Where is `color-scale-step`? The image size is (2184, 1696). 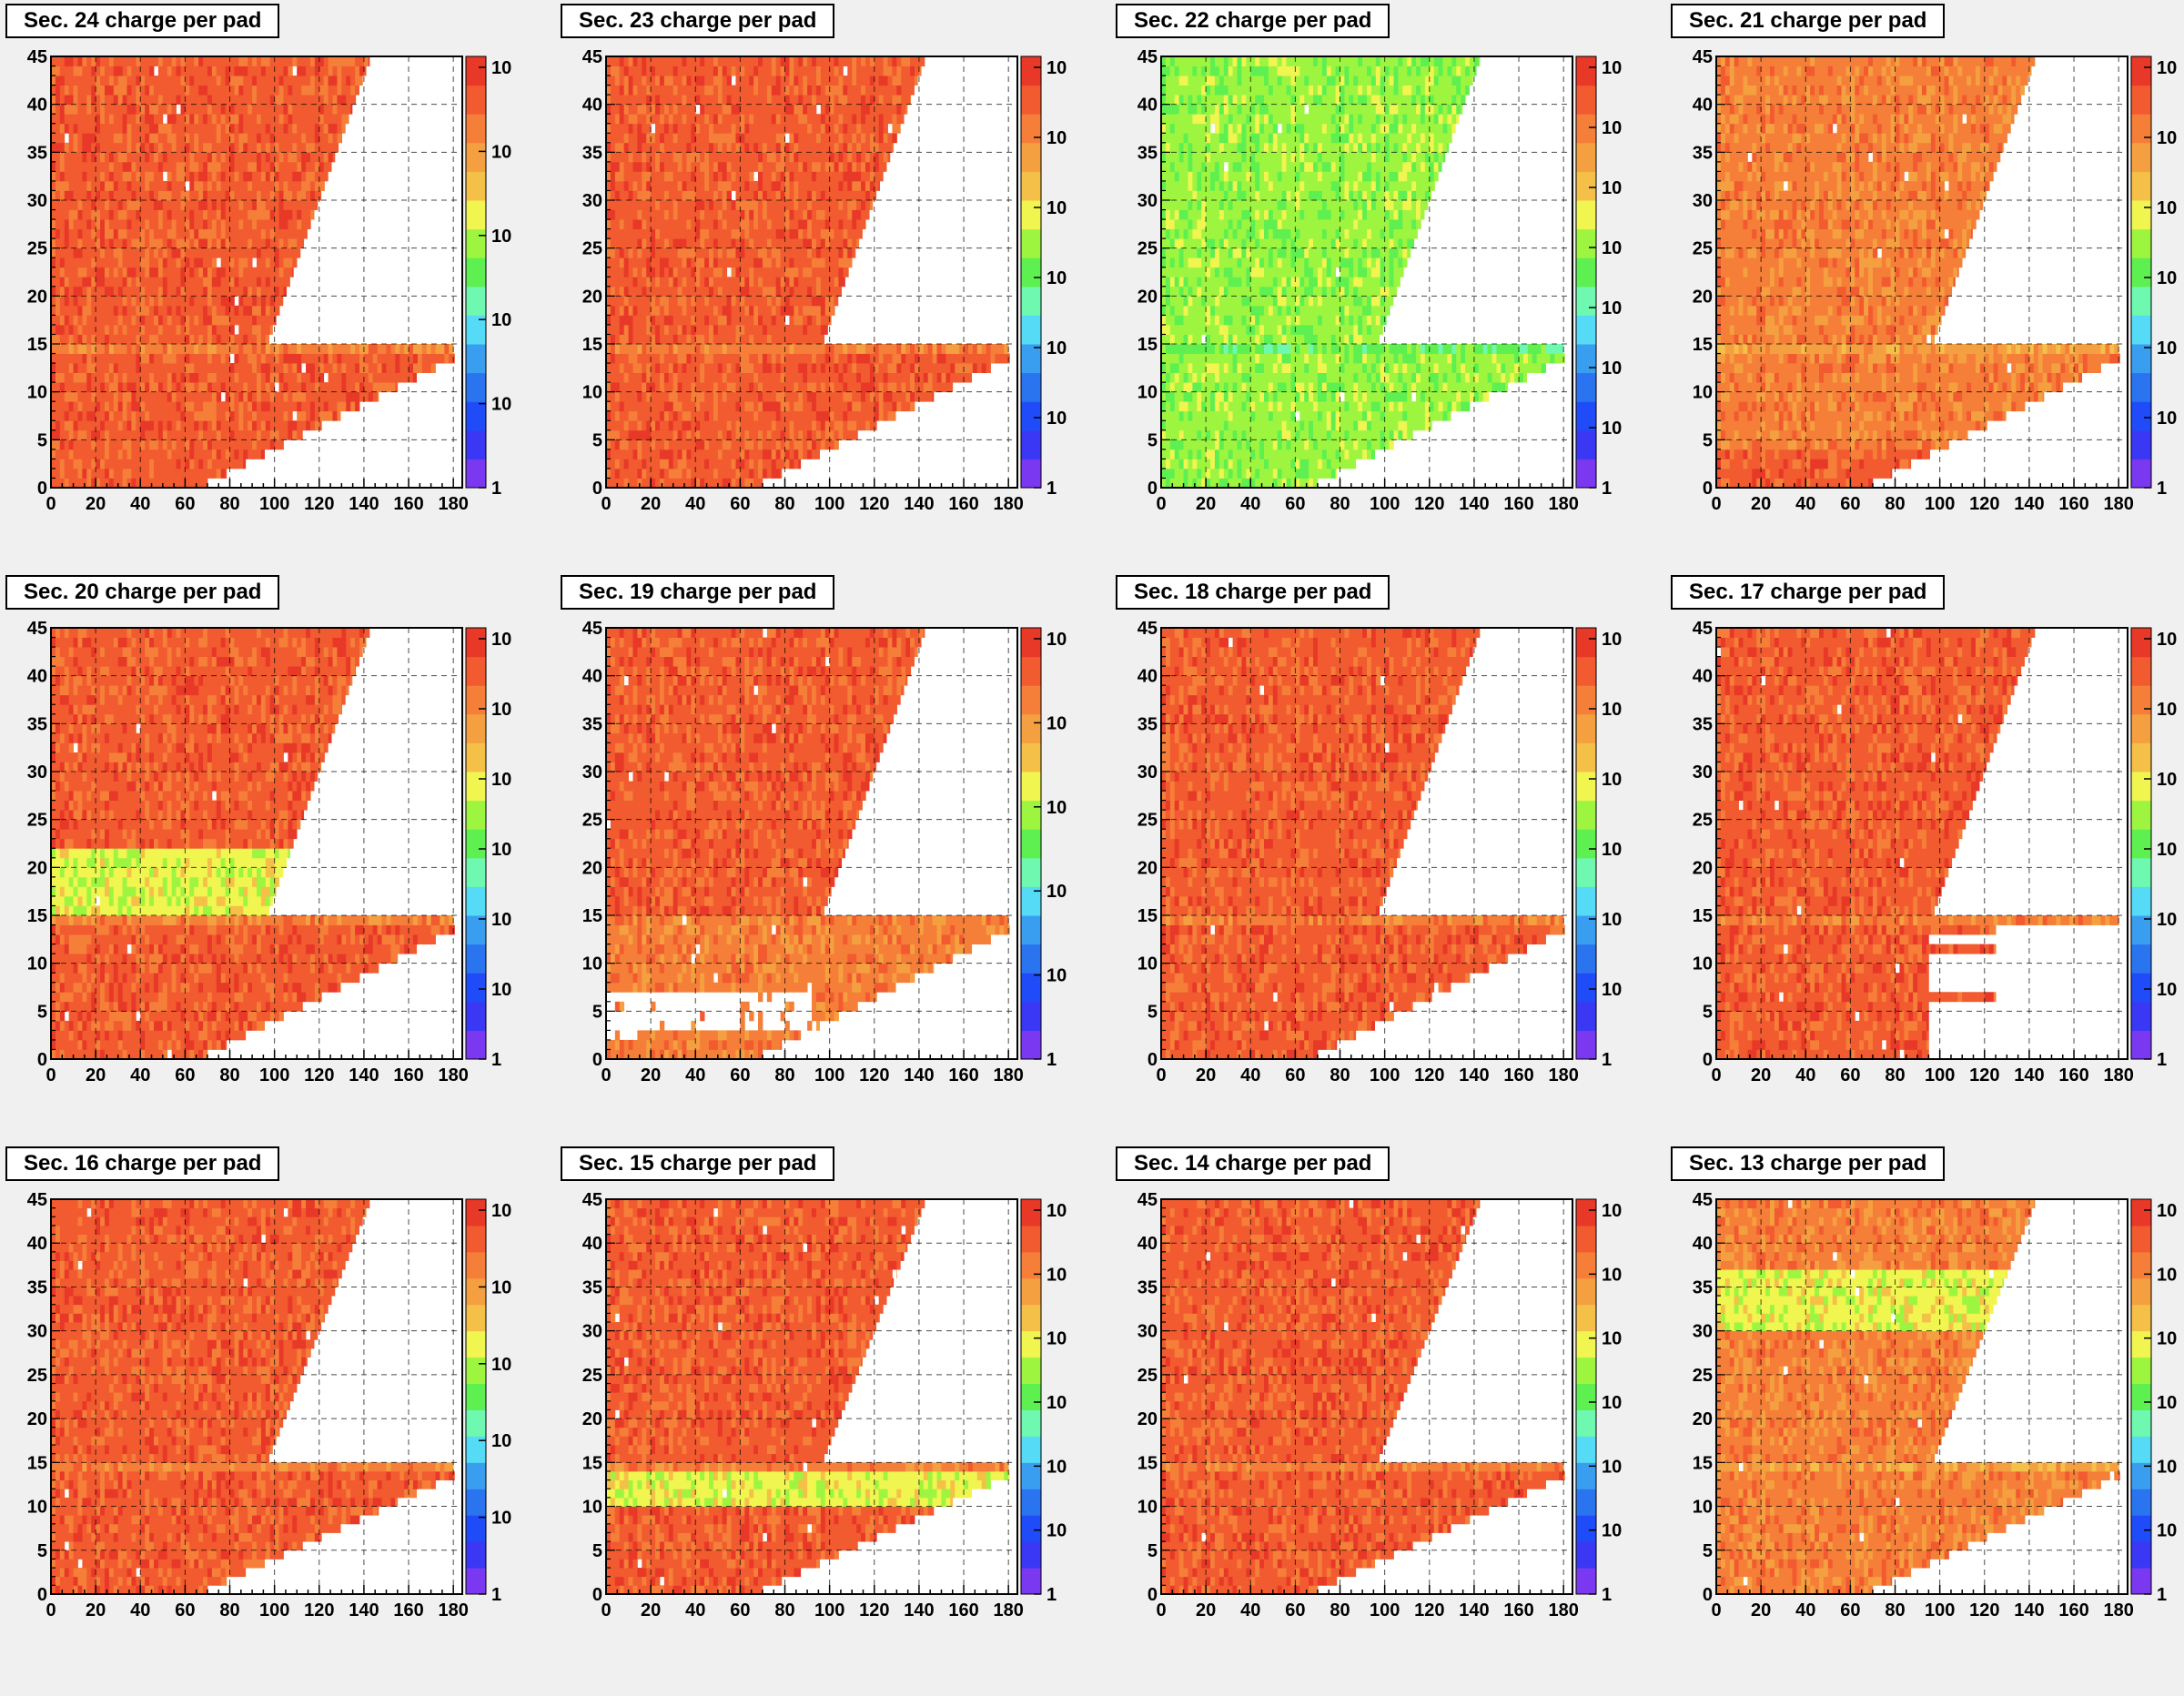
color-scale-step is located at coordinates (476, 214).